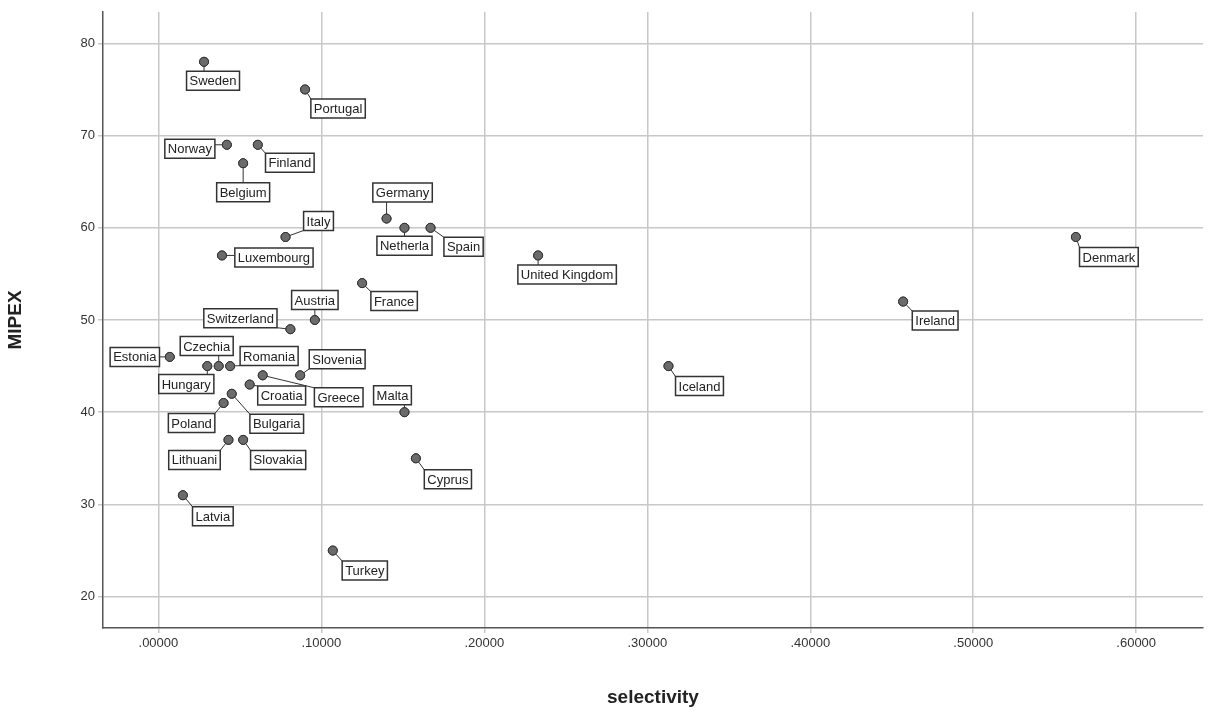 The image size is (1211, 713). What do you see at coordinates (973, 643) in the screenshot?
I see `x-tick-label: .50000` at bounding box center [973, 643].